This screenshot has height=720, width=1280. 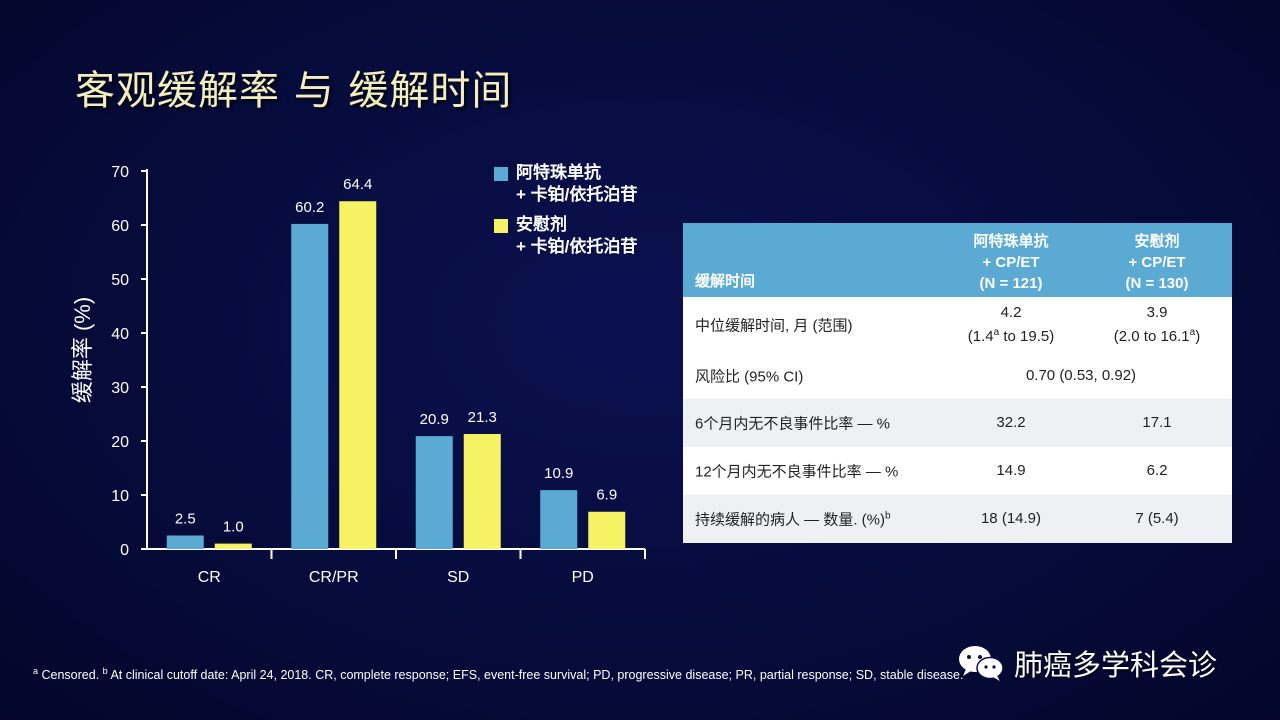 What do you see at coordinates (558, 172) in the screenshot?
I see `legend-label-line1: 阿特珠单抗` at bounding box center [558, 172].